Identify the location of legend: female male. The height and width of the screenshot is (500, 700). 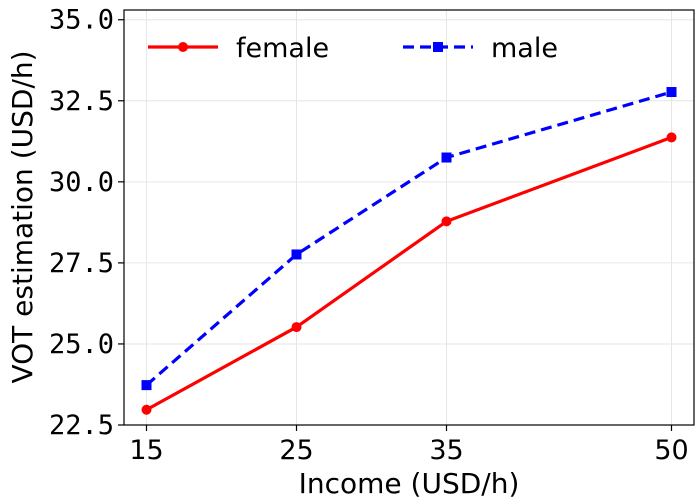
(353, 48).